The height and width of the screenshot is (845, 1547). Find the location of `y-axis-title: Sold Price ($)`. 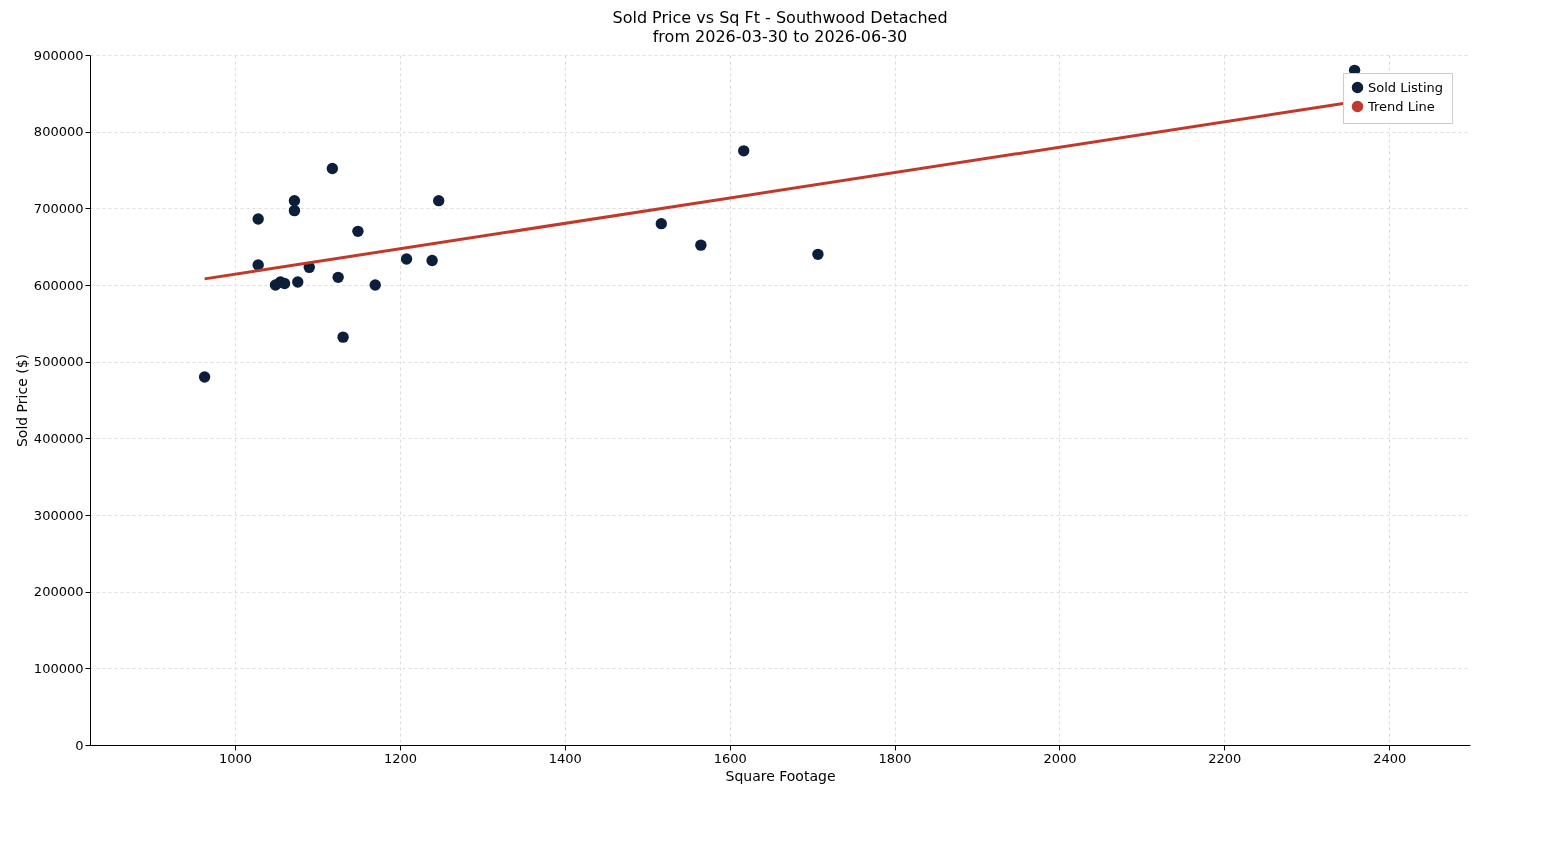

y-axis-title: Sold Price ($) is located at coordinates (21, 400).